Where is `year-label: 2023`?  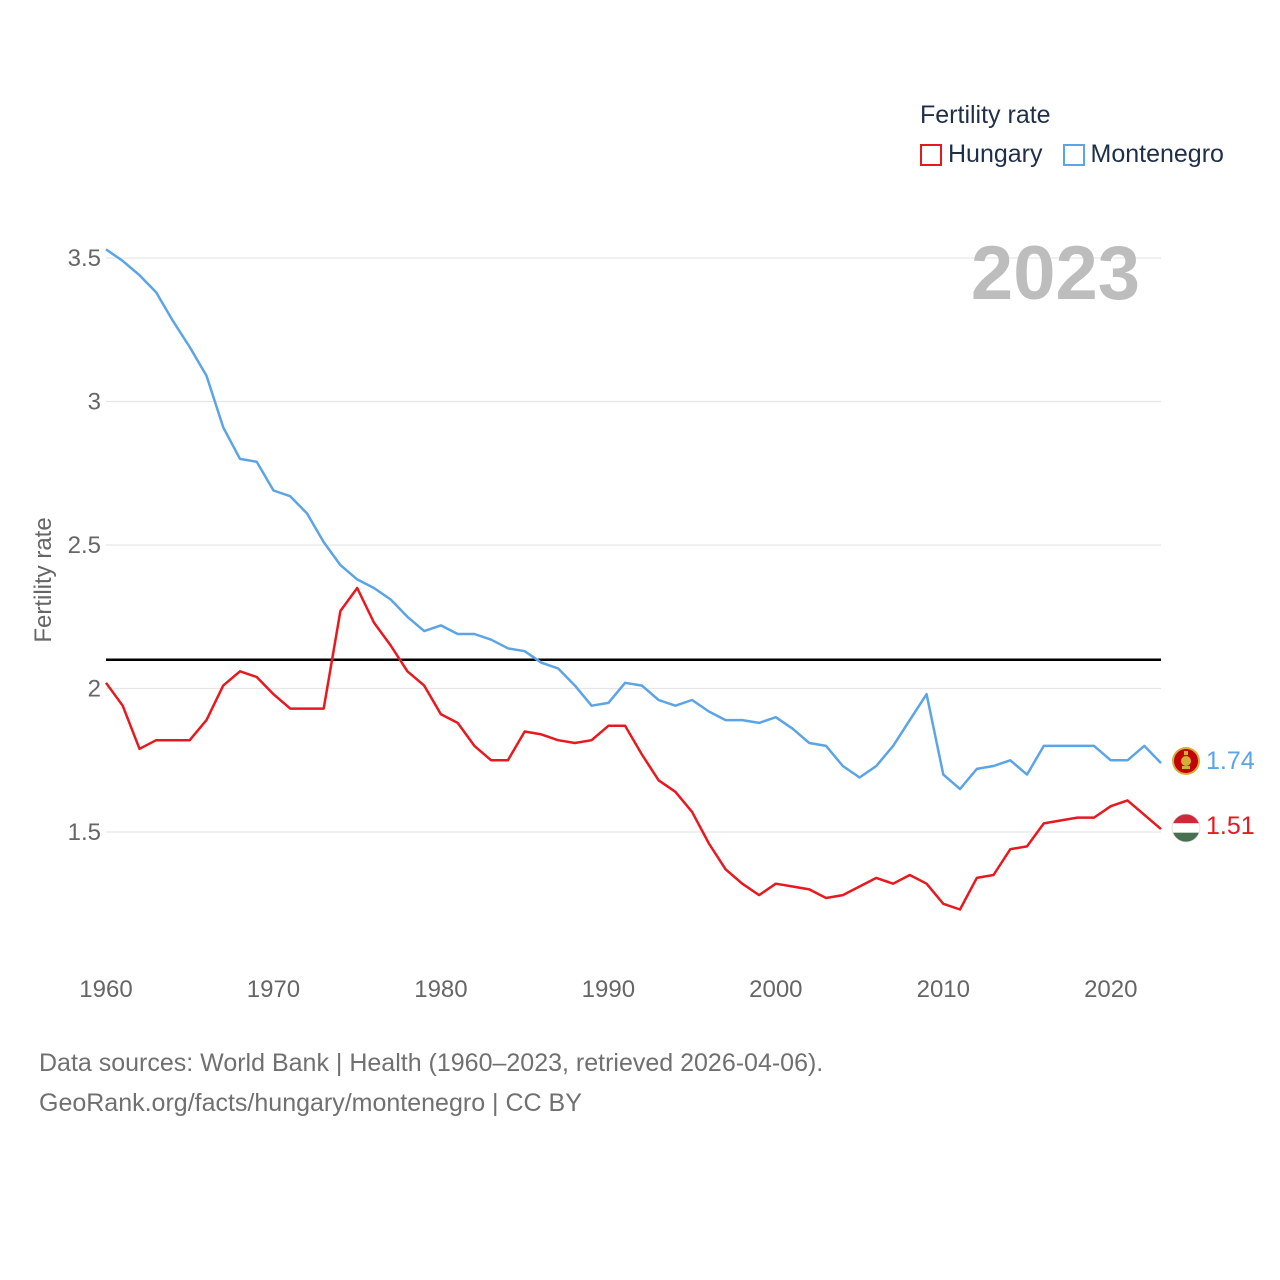 year-label: 2023 is located at coordinates (1055, 273).